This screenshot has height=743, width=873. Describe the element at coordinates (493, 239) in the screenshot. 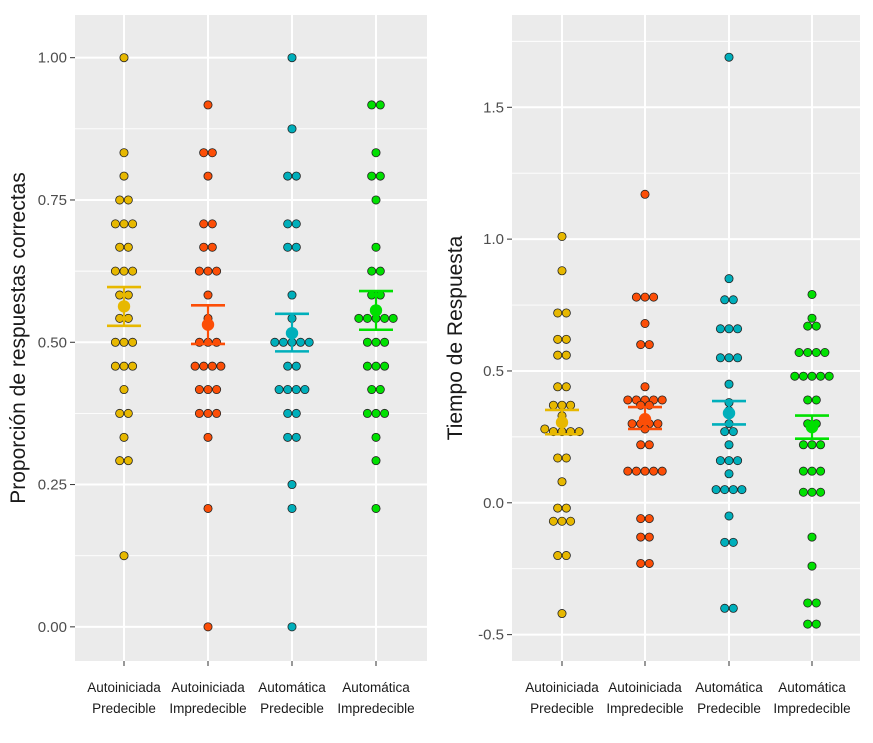

I see `y-tick-label: 1.0` at that location.